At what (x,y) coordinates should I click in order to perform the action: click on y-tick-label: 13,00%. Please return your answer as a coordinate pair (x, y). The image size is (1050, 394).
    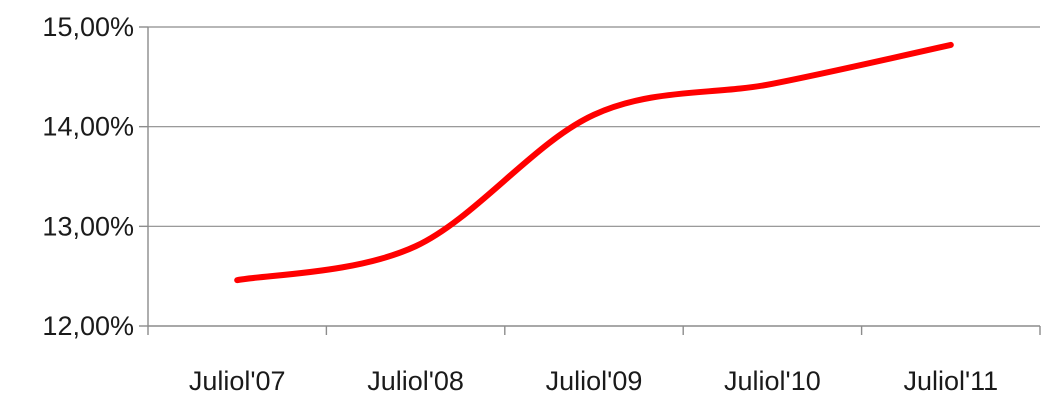
    Looking at the image, I should click on (88, 226).